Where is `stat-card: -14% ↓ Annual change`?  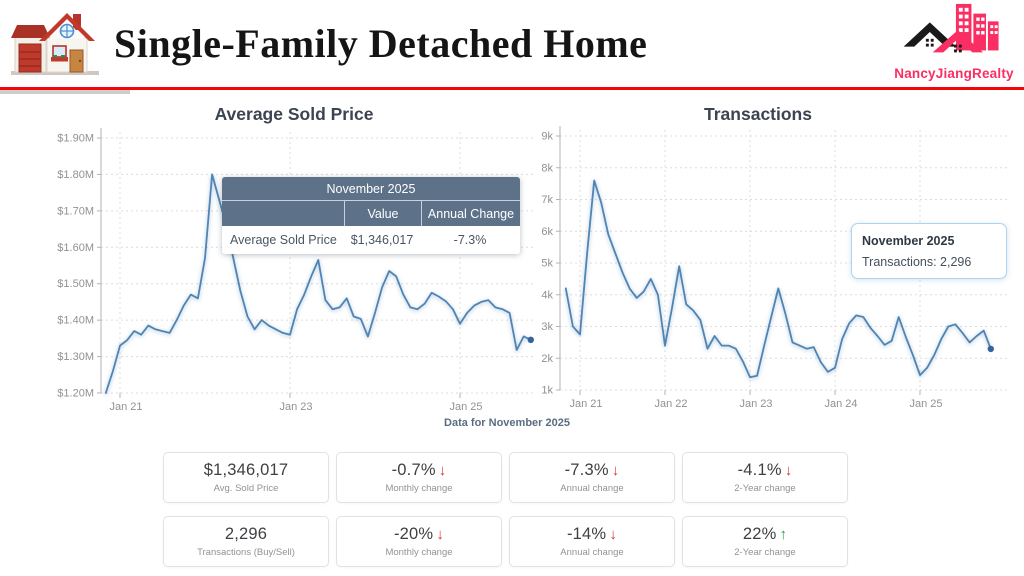
stat-card: -14% ↓ Annual change is located at coordinates (592, 541).